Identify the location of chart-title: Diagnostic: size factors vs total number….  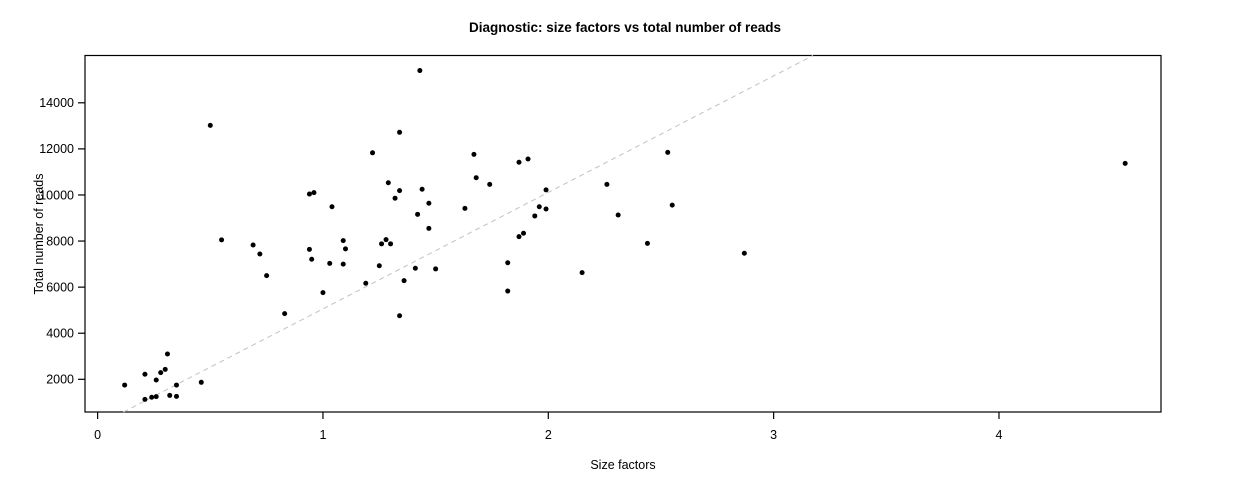
(625, 27).